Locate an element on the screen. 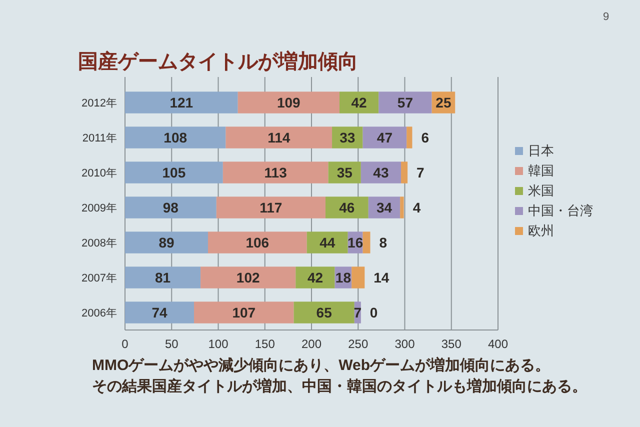 The image size is (640, 427). data-label: 4 is located at coordinates (416, 208).